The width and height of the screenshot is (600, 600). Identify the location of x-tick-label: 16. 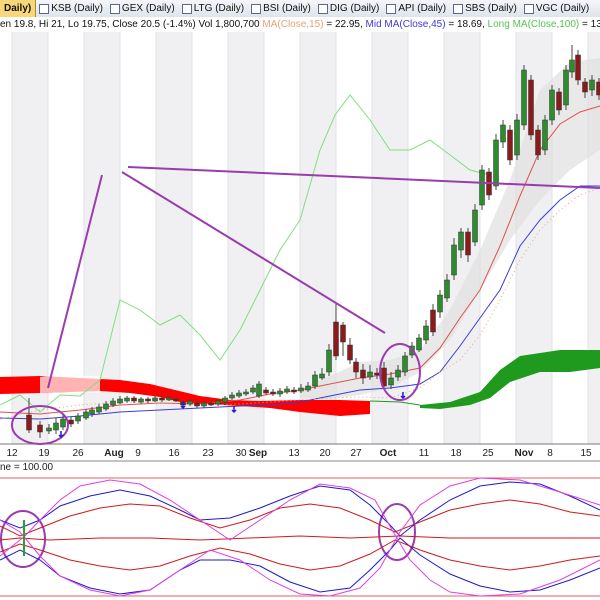
(174, 453).